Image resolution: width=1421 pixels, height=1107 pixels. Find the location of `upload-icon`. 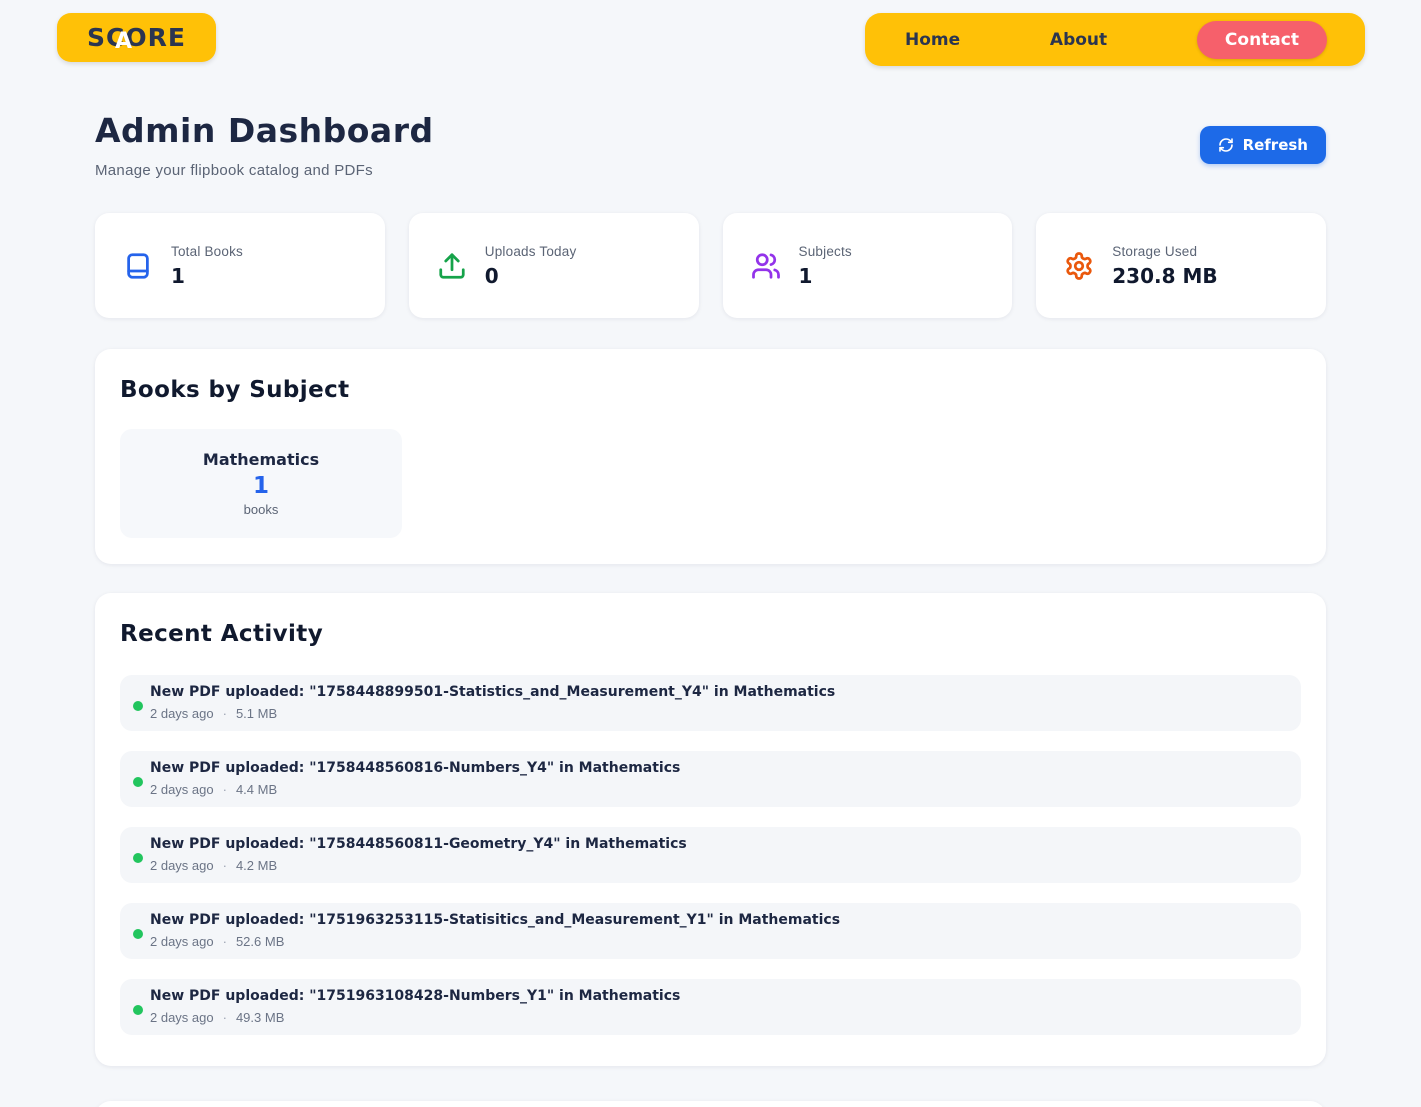

upload-icon is located at coordinates (452, 266).